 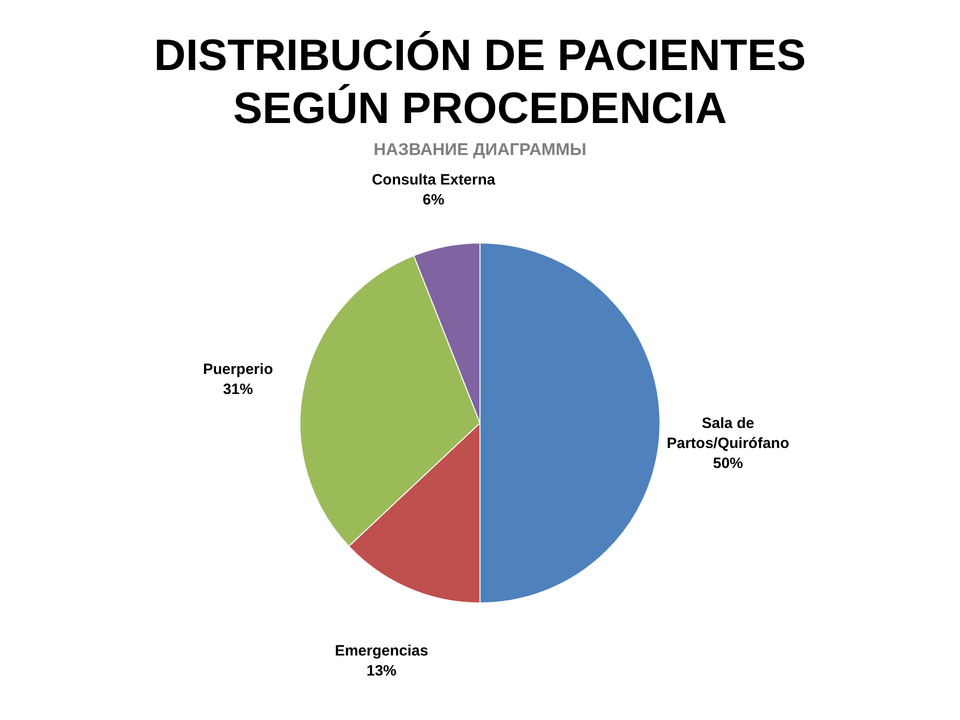 I want to click on chart-subtitle: НАЗВАНИЕ ДИАГРАММЫ, so click(x=480, y=149).